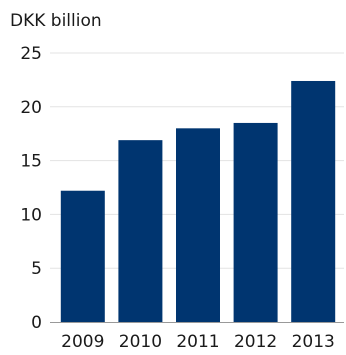 This screenshot has height=355, width=346. What do you see at coordinates (56, 21) in the screenshot?
I see `y-axis-unit-label: DKK billion` at bounding box center [56, 21].